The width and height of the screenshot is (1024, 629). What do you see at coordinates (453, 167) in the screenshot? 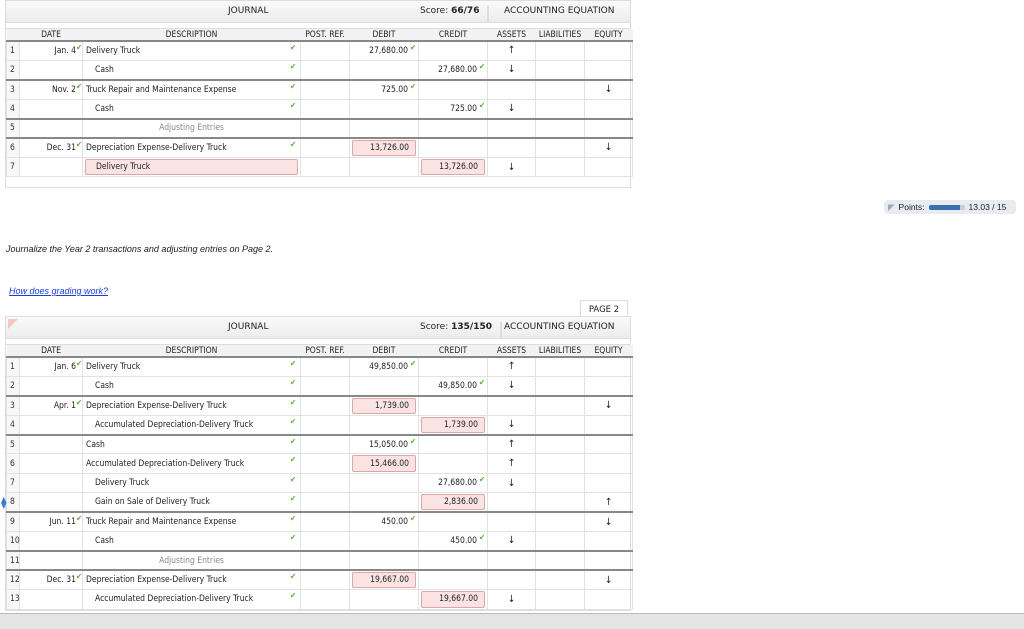
I see `credit-cell: 13,726.00` at bounding box center [453, 167].